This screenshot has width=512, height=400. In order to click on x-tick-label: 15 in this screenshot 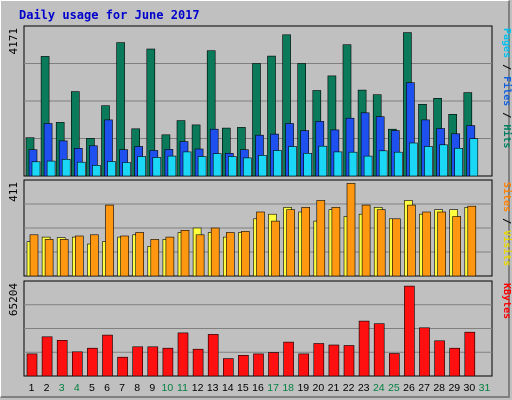, I will do `click(243, 388)`.